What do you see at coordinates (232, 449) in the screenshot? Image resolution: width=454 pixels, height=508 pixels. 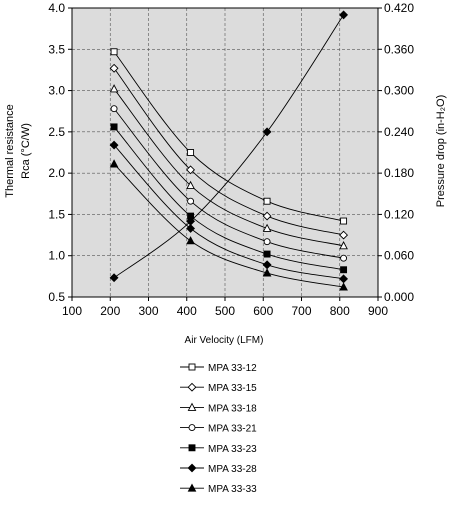 I see `legend-label: MPA 33-23` at bounding box center [232, 449].